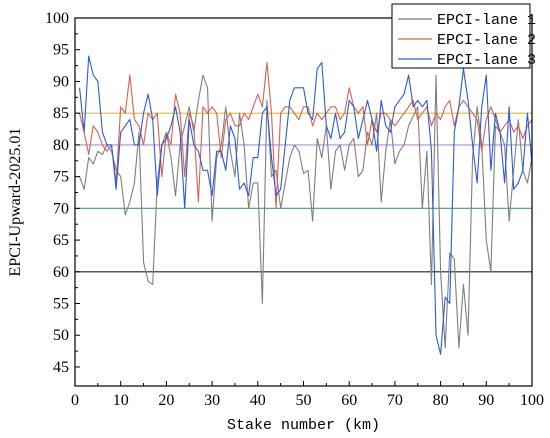 The image size is (550, 438). I want to click on x-axis-title: Stake number (km), so click(303, 425).